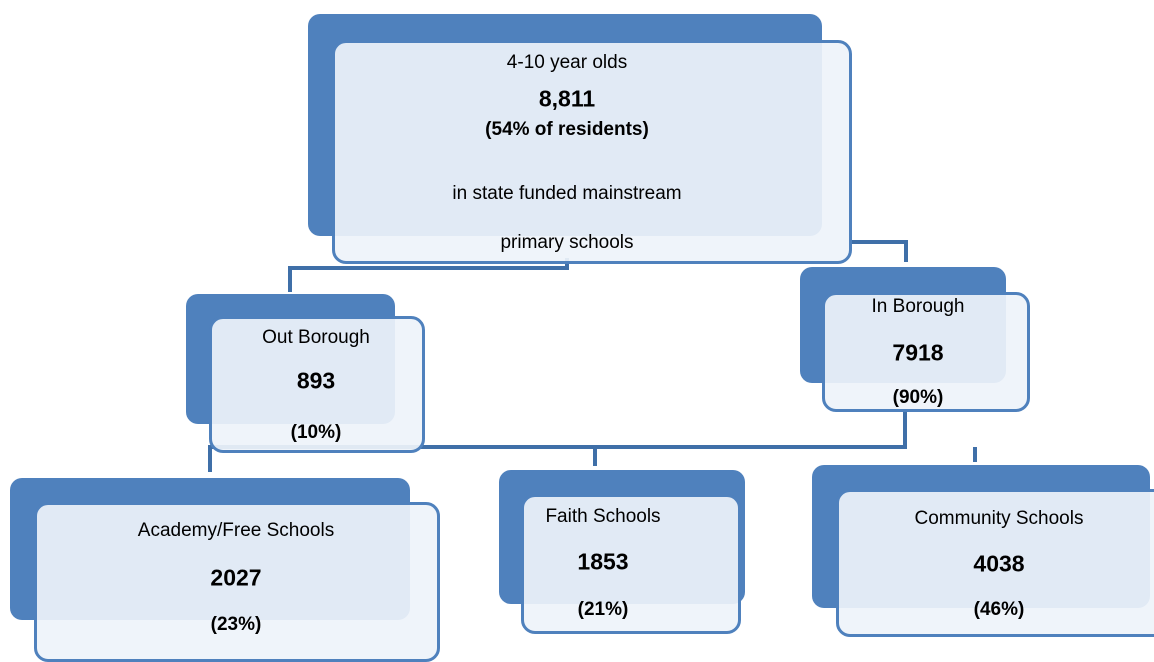 The height and width of the screenshot is (662, 1154). Describe the element at coordinates (567, 98) in the screenshot. I see `node-value: 8,811` at that location.